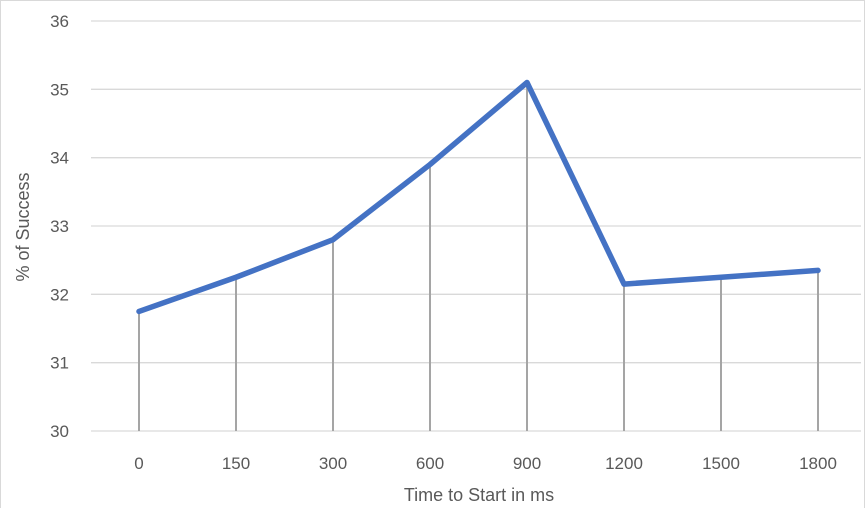  I want to click on x-tick-label: 150, so click(236, 463).